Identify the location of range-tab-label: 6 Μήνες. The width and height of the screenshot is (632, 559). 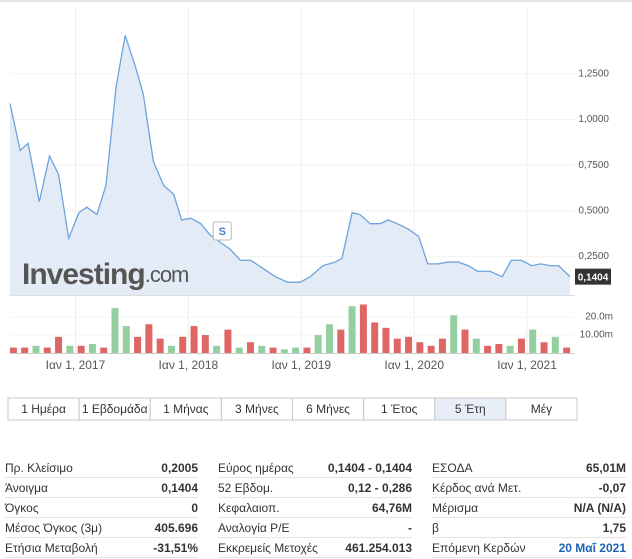
(328, 409).